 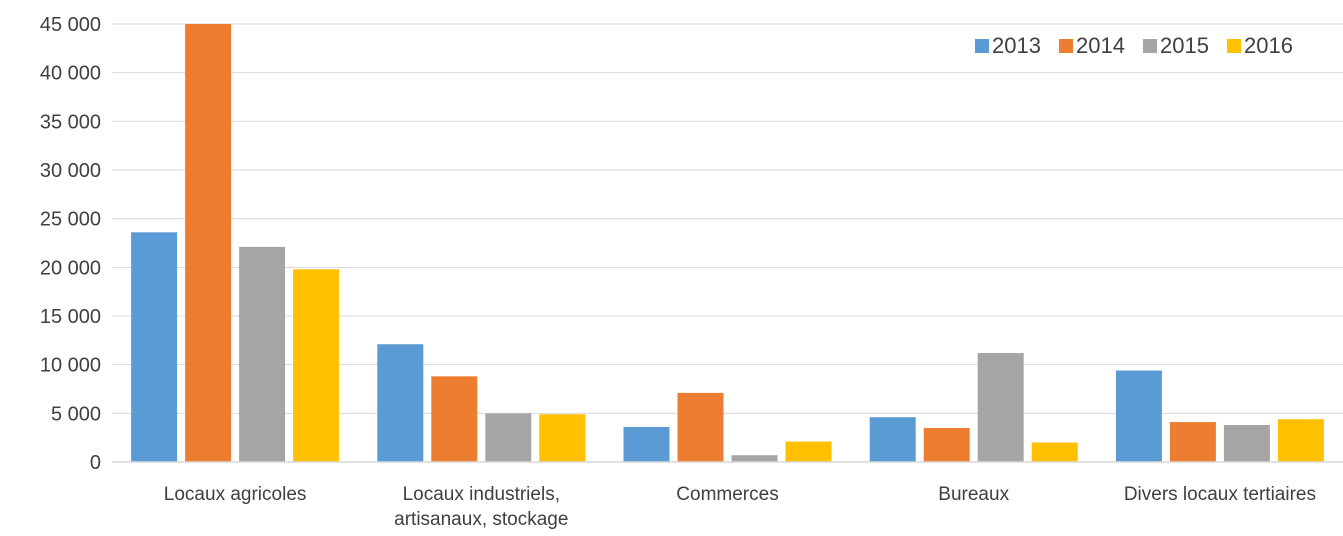 What do you see at coordinates (70, 74) in the screenshot?
I see `y-tick-label: 40 000` at bounding box center [70, 74].